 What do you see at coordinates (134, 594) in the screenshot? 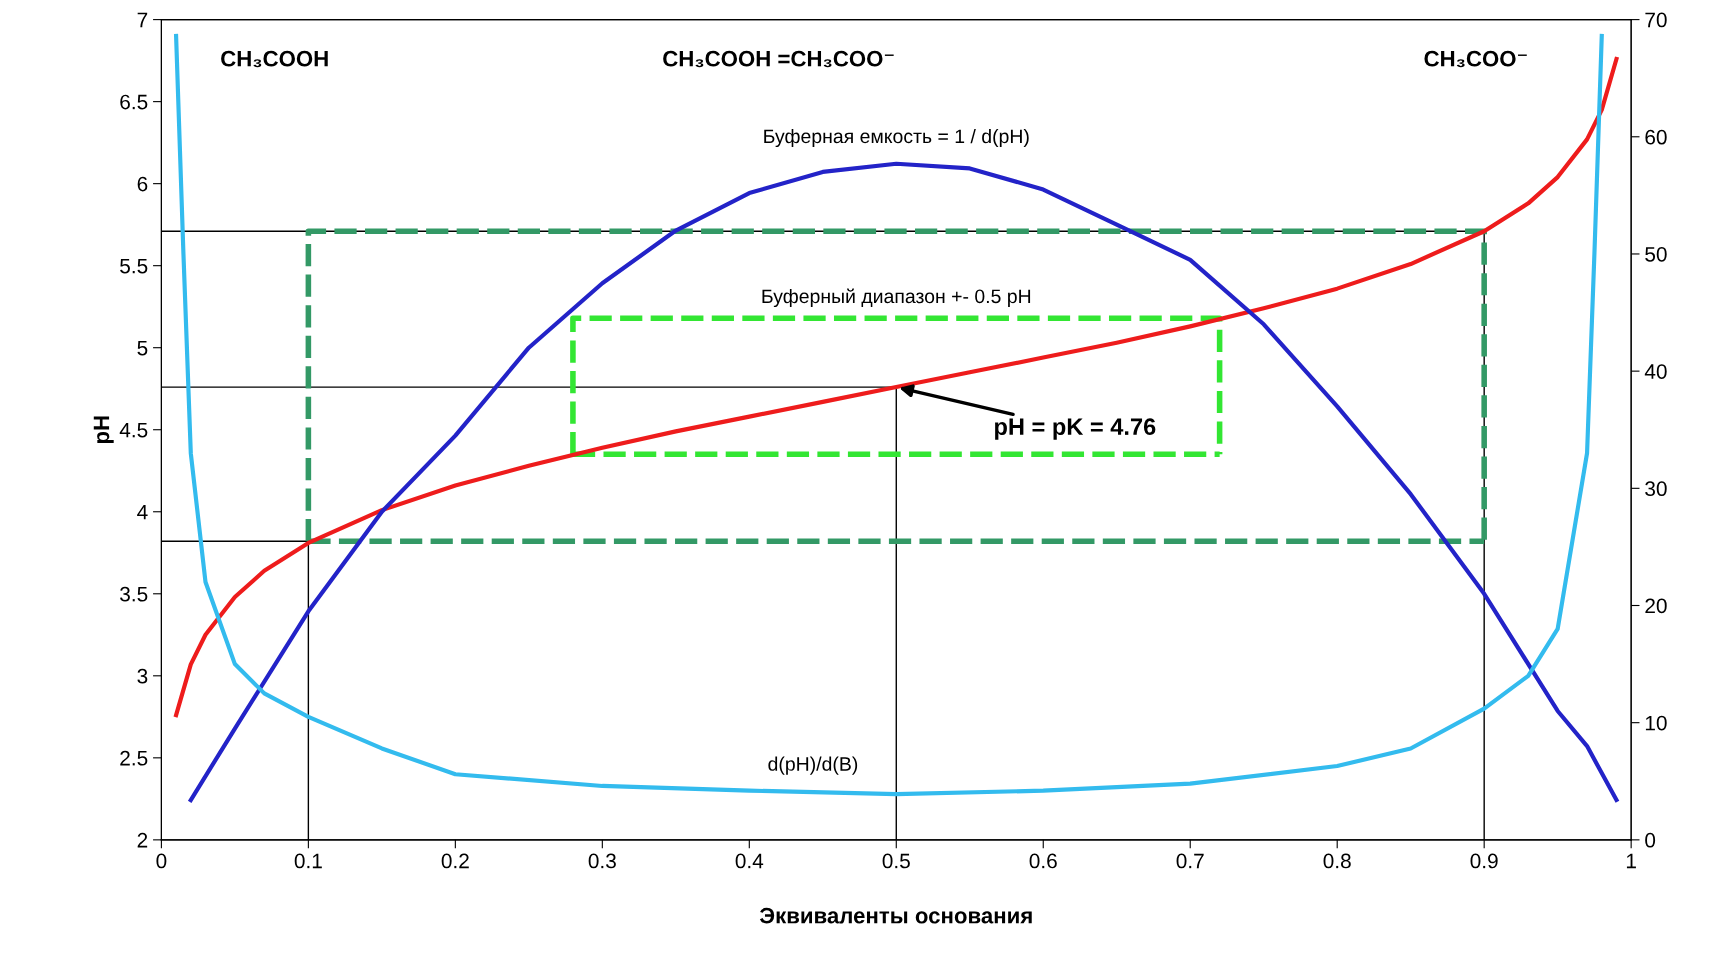
I see `y-tick-label: 3.5` at bounding box center [134, 594].